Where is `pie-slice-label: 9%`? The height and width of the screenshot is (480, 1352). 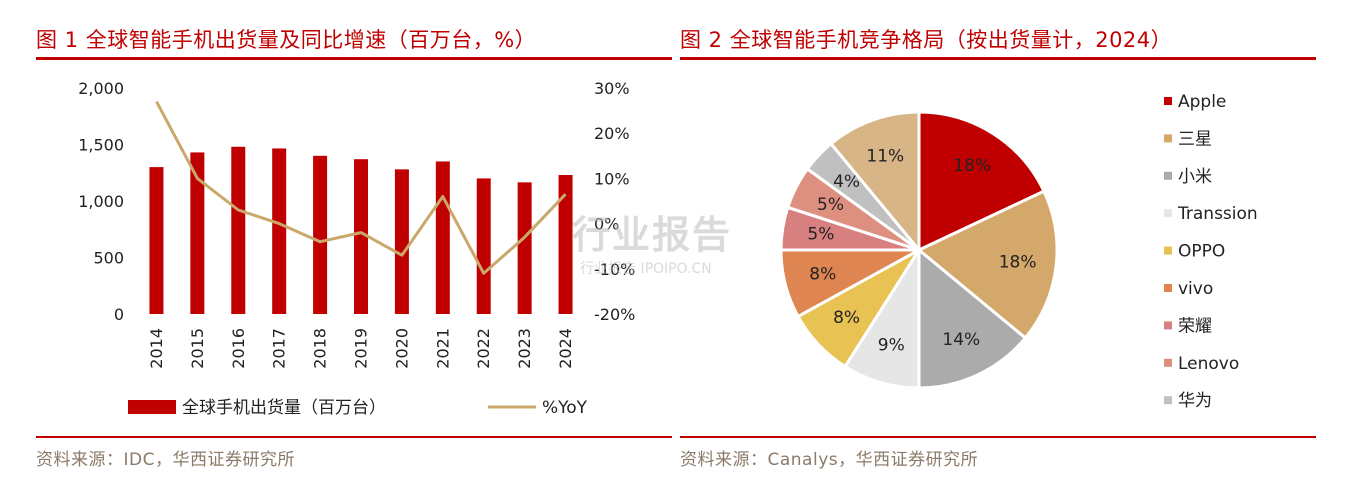 pie-slice-label: 9% is located at coordinates (891, 345).